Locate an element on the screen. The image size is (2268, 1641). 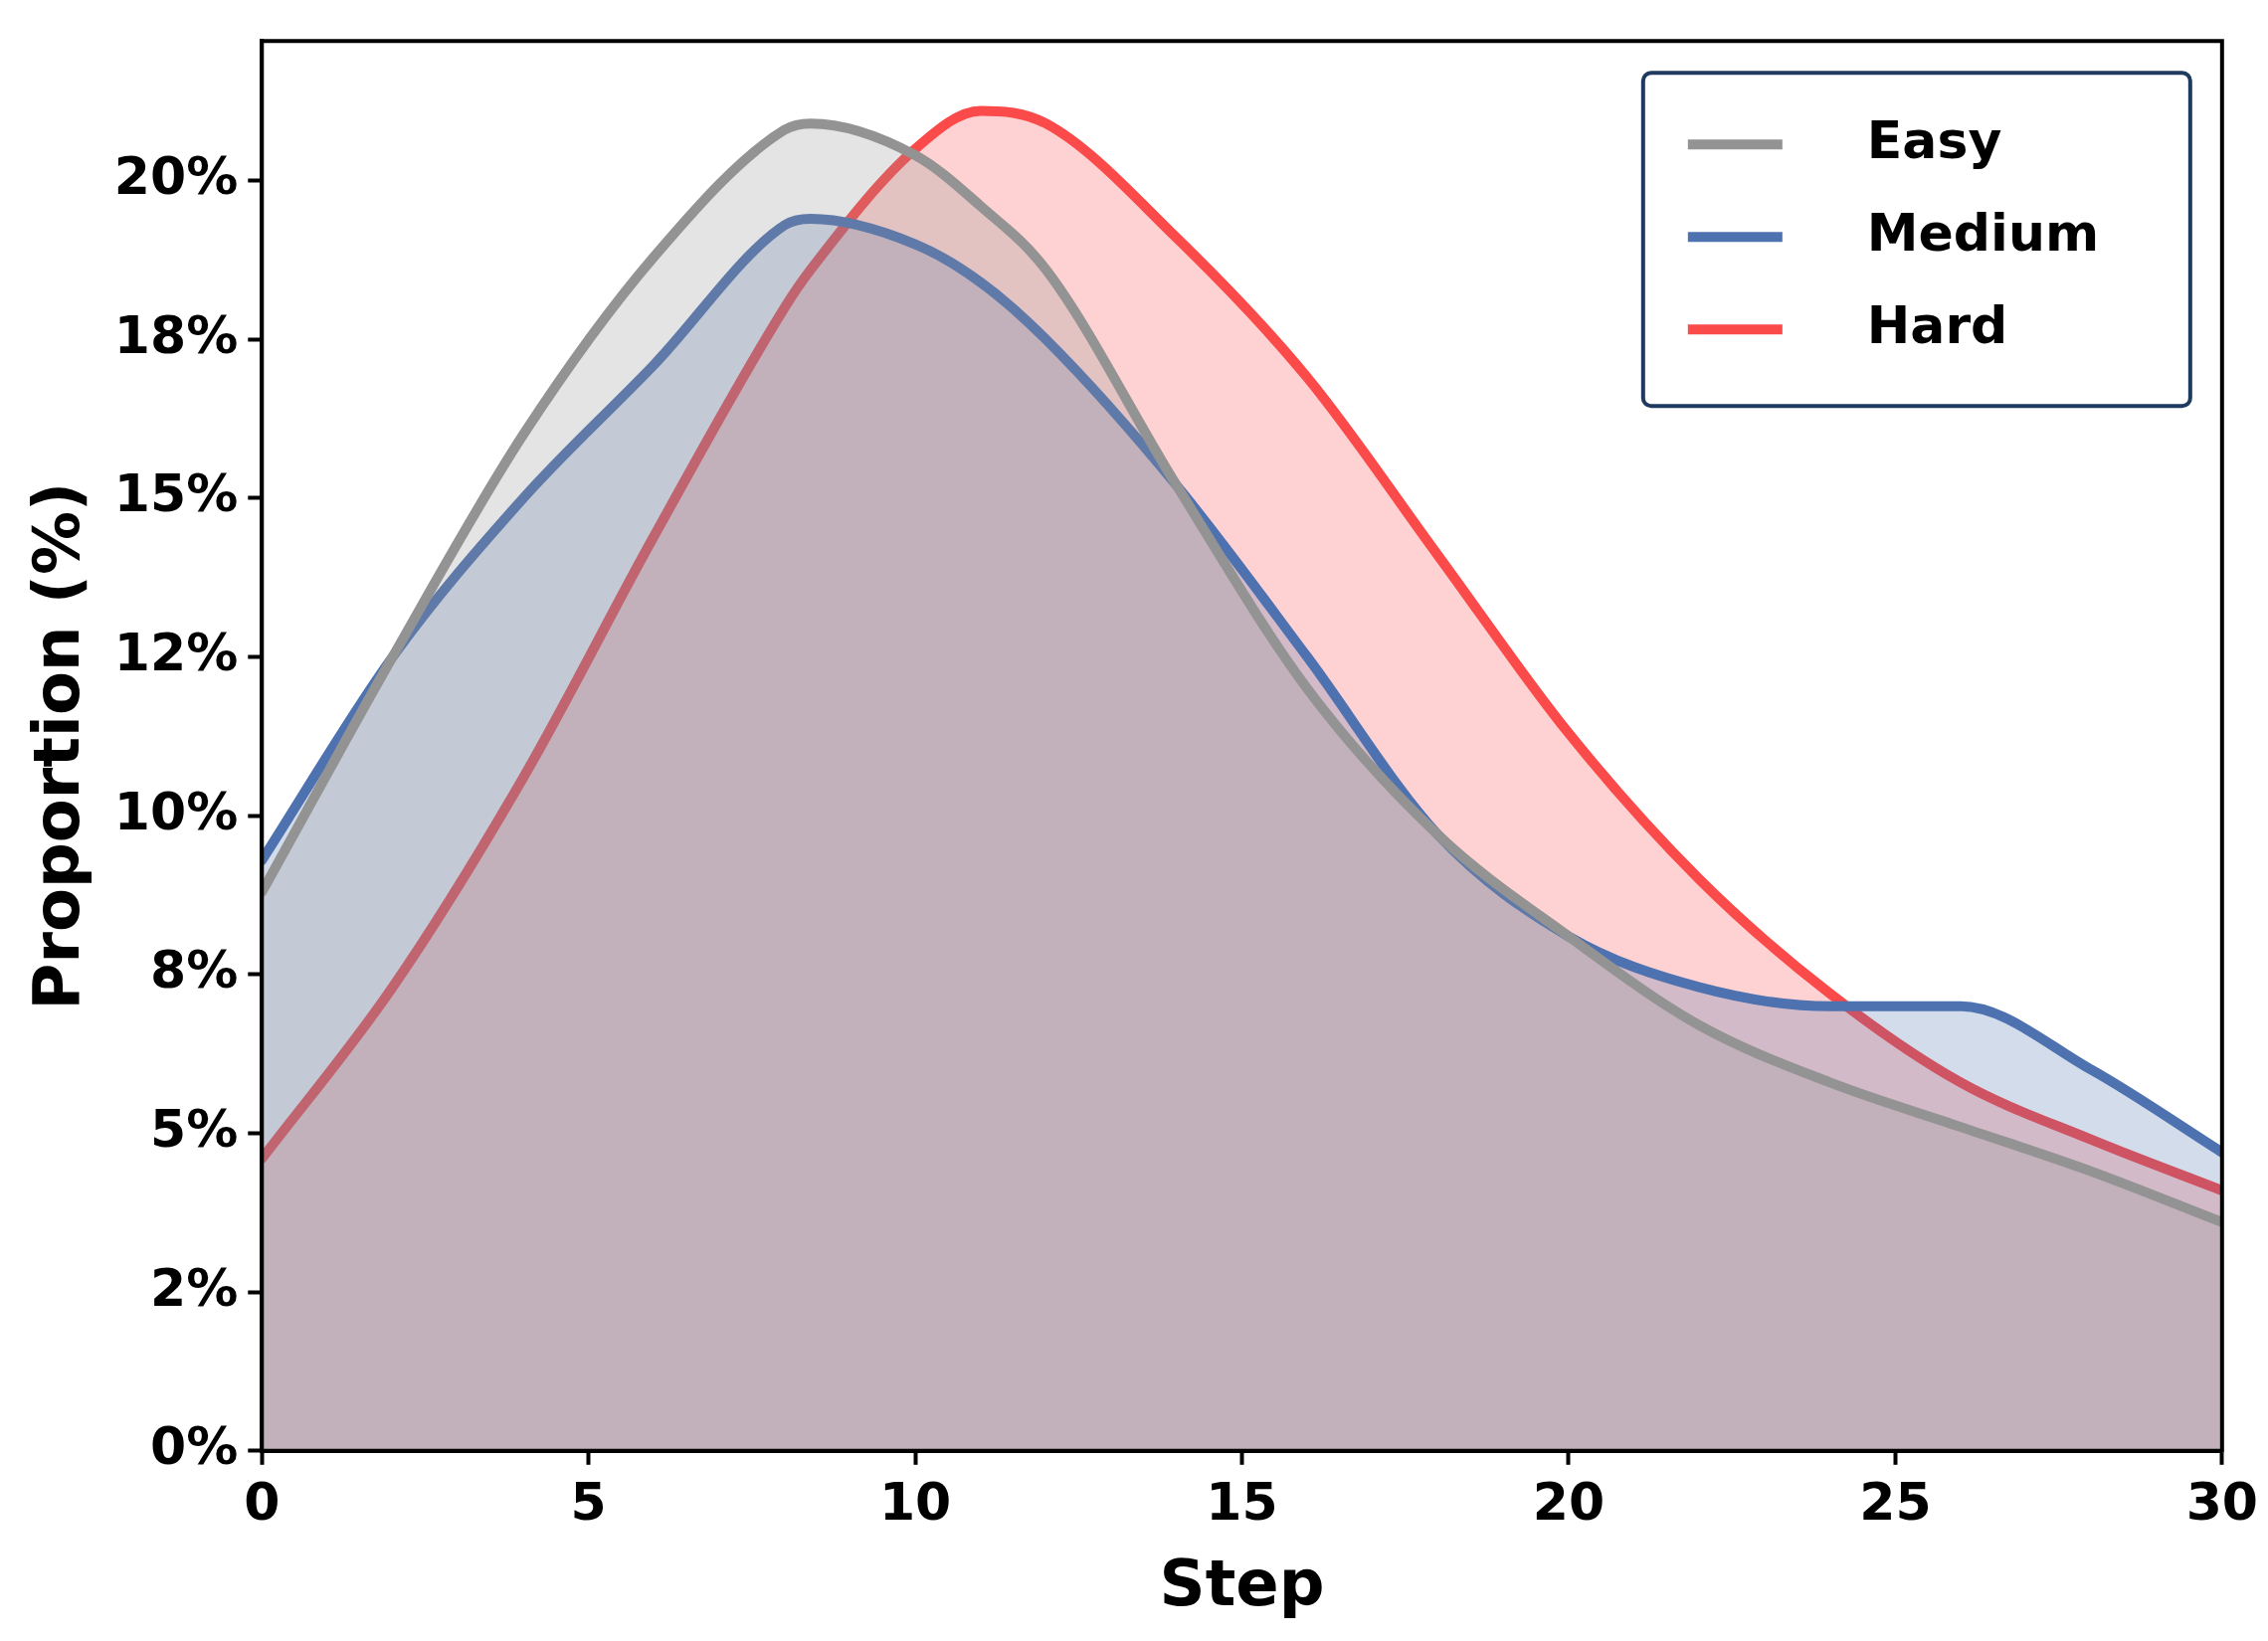
legend-label: Easy is located at coordinates (1934, 140).